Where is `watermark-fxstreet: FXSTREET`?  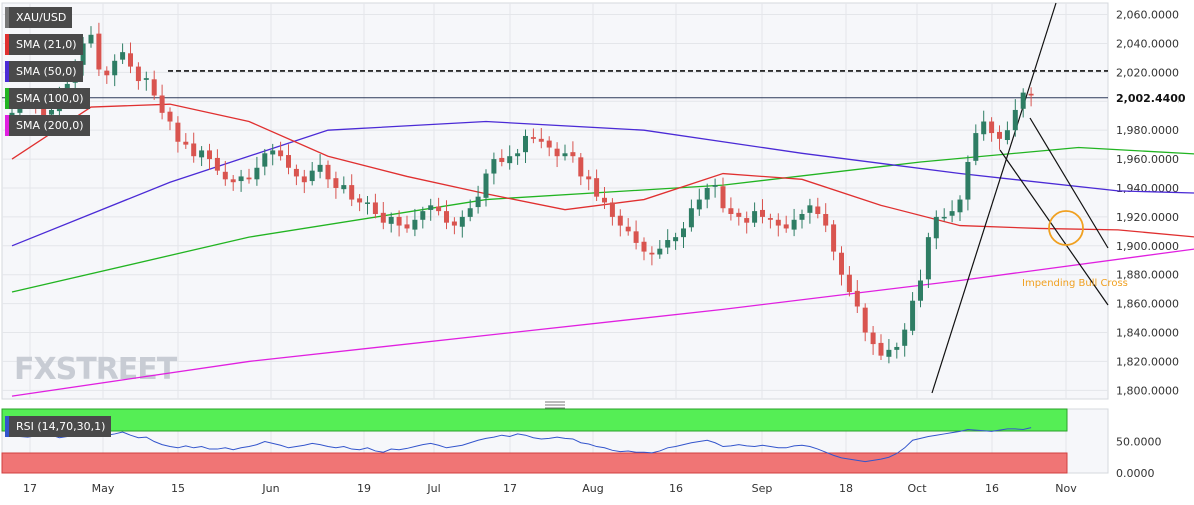
watermark-fxstreet: FXSTREET is located at coordinates (96, 369).